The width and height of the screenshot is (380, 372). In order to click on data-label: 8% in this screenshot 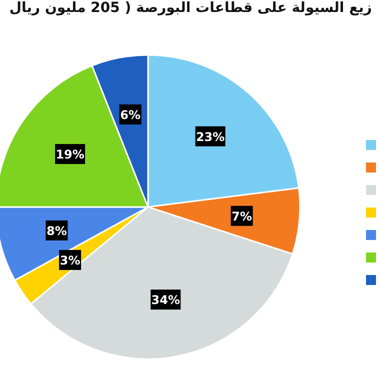, I will do `click(56, 231)`.